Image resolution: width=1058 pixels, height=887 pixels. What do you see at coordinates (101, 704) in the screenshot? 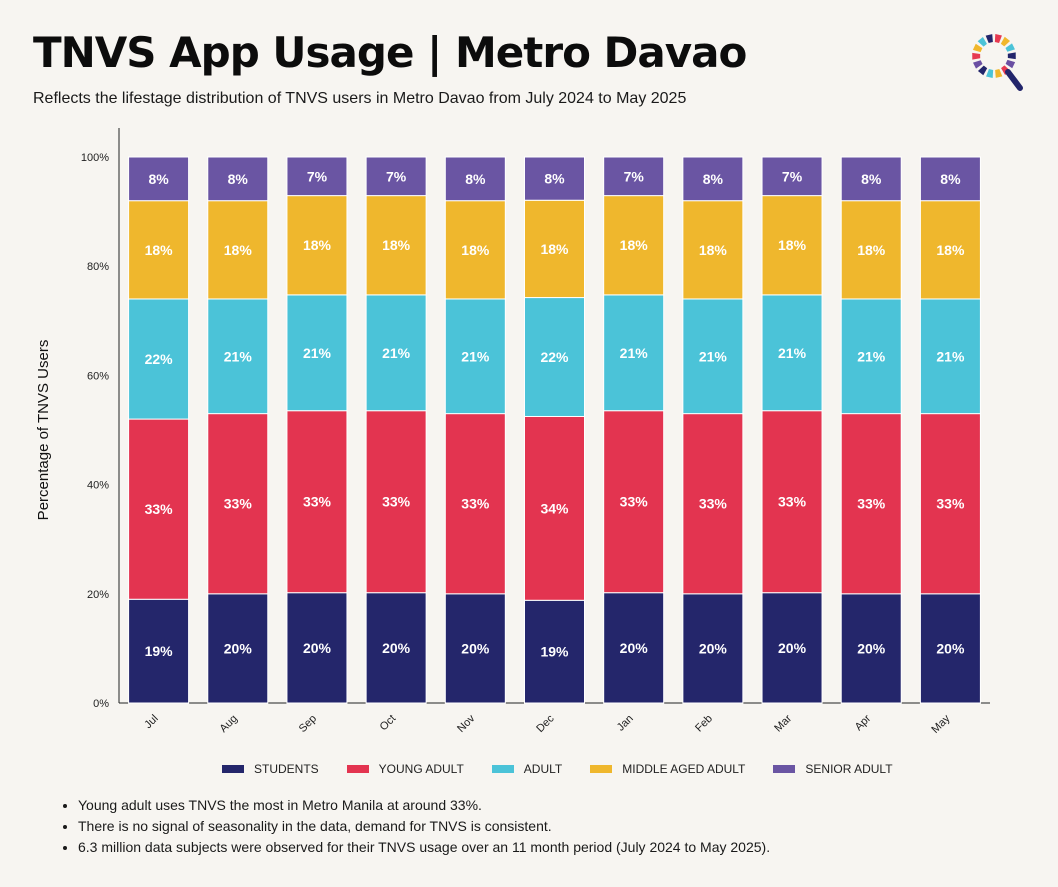
I see `y-tick-label: 0%` at bounding box center [101, 704].